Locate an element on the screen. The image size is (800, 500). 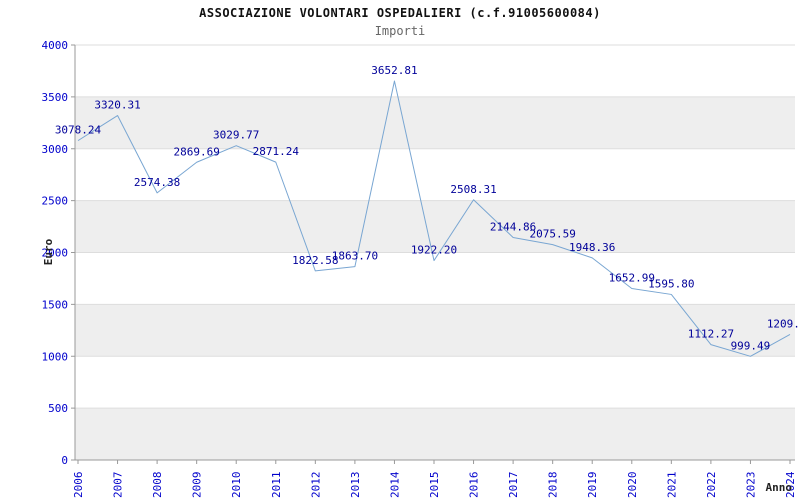
point-label: 999.49 is located at coordinates (751, 345).